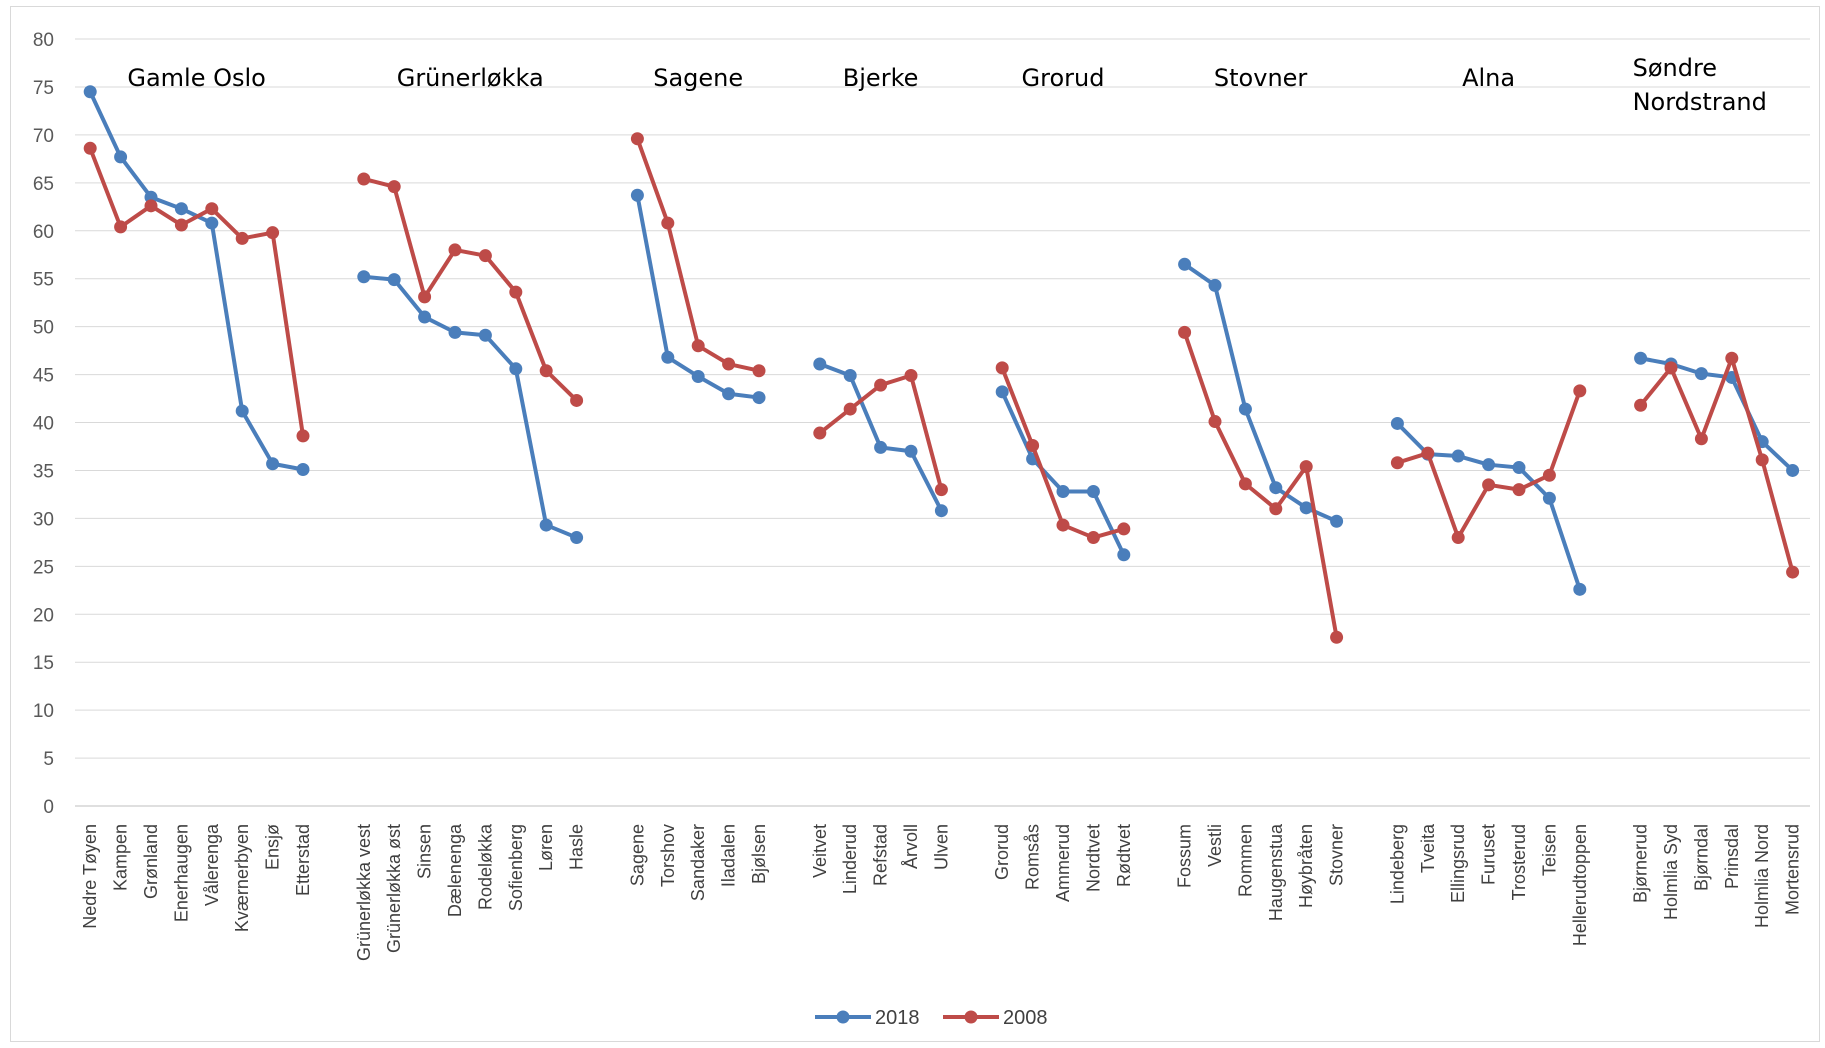 This screenshot has width=1825, height=1048. Describe the element at coordinates (1458, 863) in the screenshot. I see `category-label: Ellingsrud` at that location.